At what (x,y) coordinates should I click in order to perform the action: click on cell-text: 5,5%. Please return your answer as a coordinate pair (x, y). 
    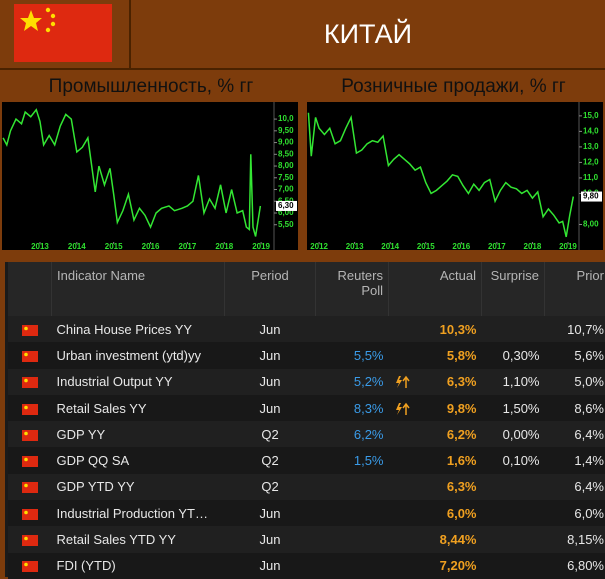
    Looking at the image, I should click on (369, 355).